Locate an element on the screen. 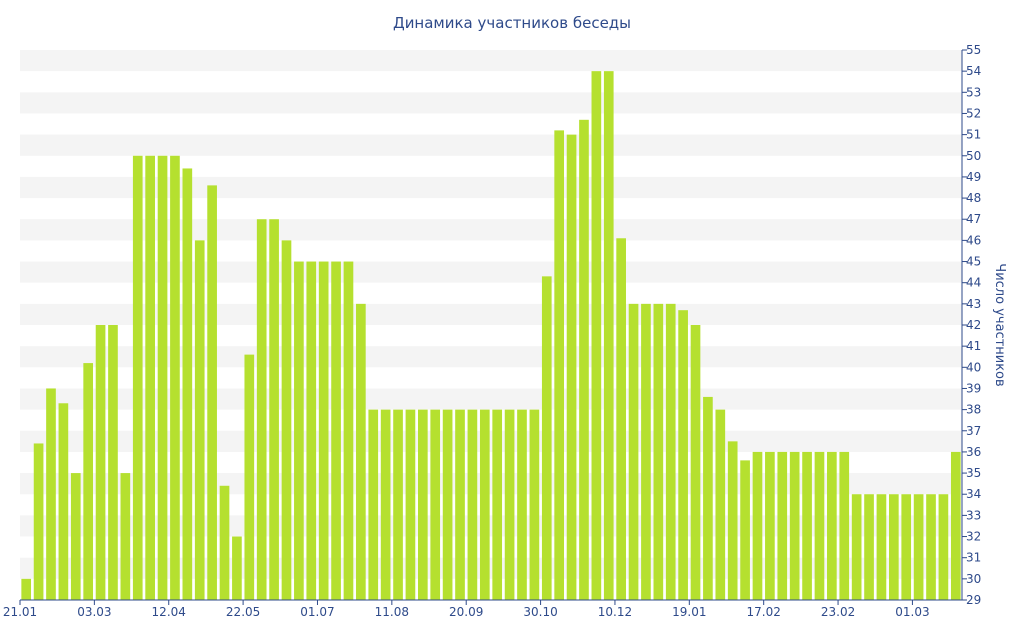 This screenshot has height=640, width=1024. y-tick-label: 50 is located at coordinates (973, 156).